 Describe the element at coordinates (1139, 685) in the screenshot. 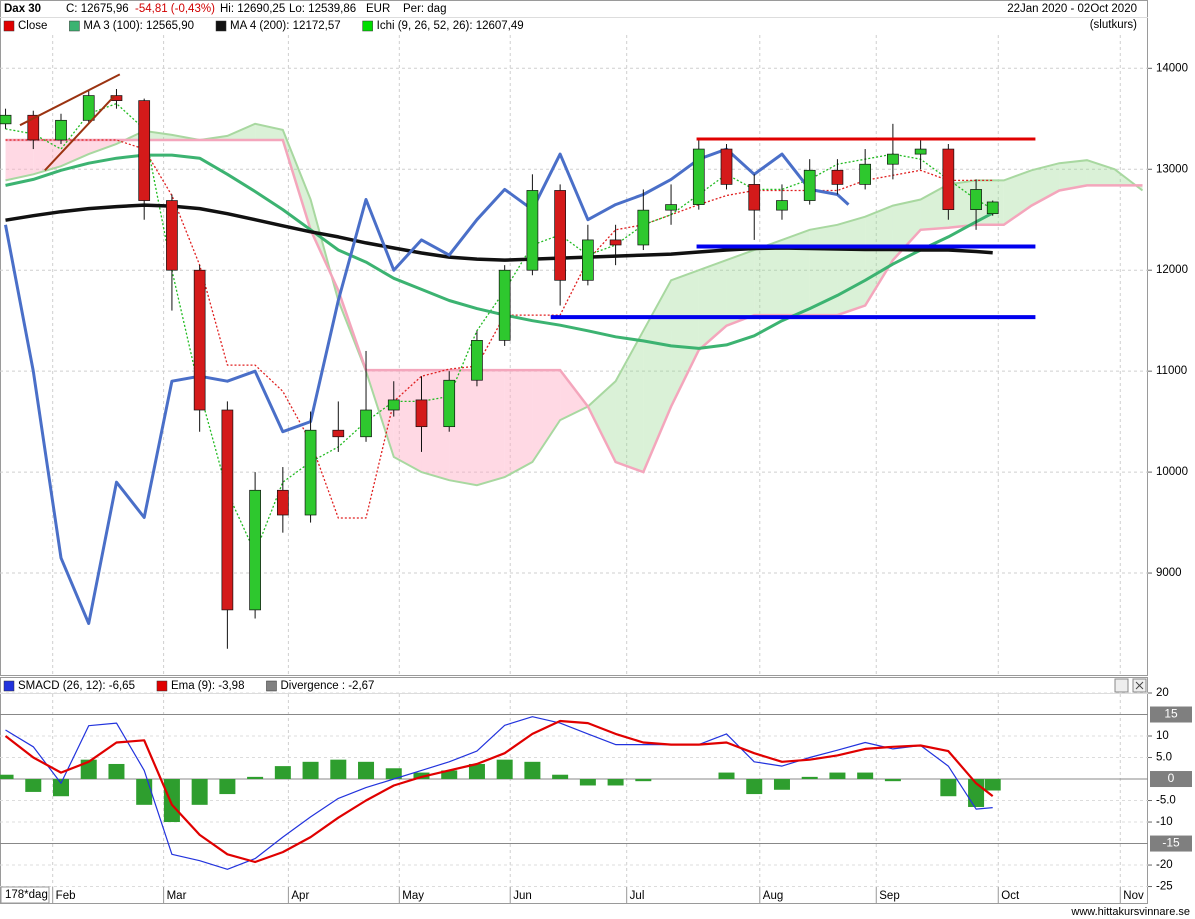

I see `close-icon` at that location.